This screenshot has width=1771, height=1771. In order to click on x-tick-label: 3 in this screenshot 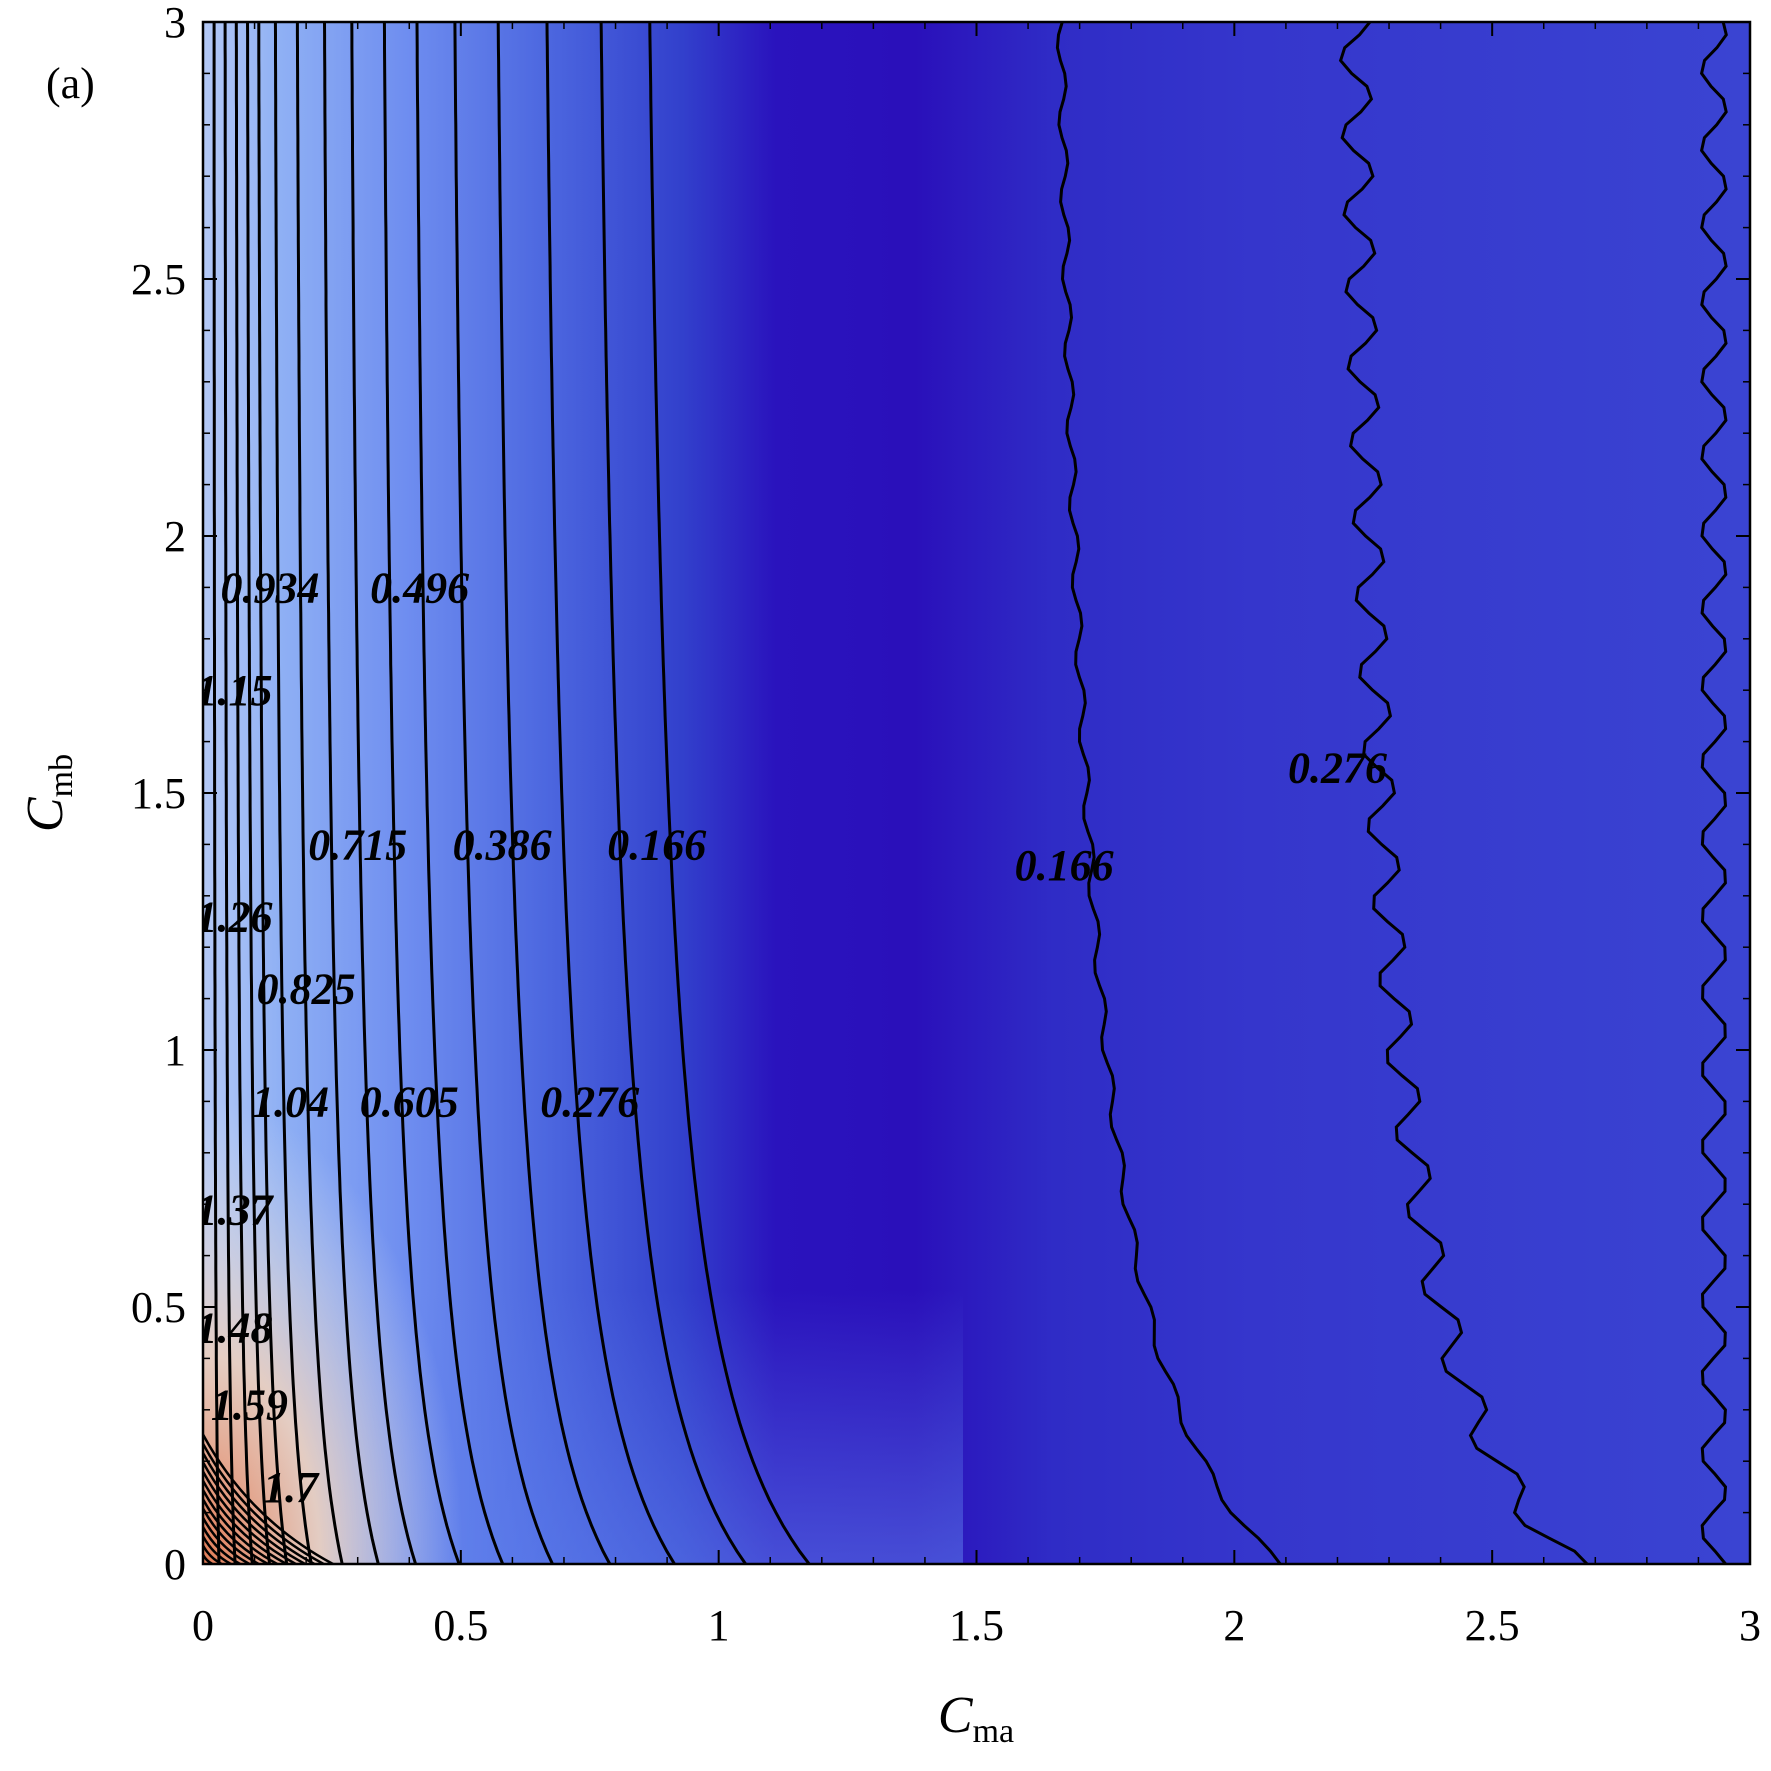, I will do `click(1750, 1625)`.